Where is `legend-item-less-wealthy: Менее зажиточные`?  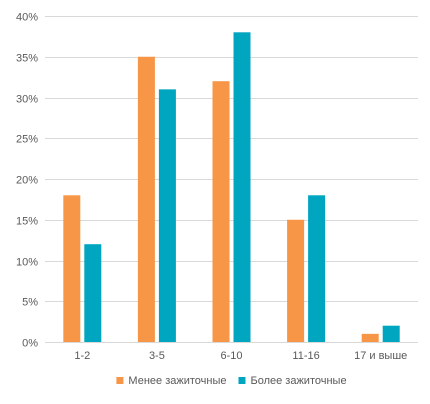 legend-item-less-wealthy: Менее зажиточные is located at coordinates (171, 381).